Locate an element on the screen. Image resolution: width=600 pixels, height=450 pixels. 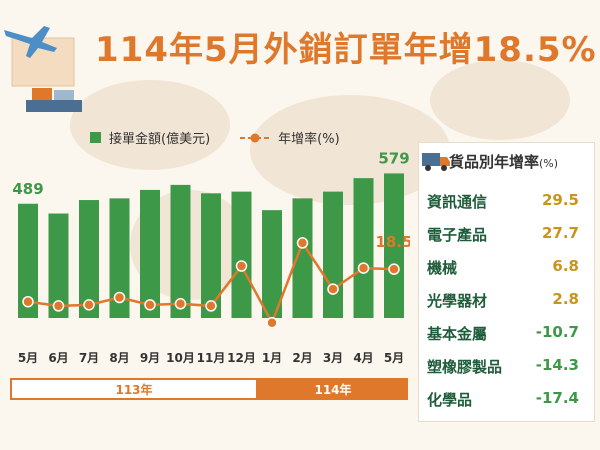
legend-bar-label: 接單金額(億美元) is located at coordinates (160, 139).